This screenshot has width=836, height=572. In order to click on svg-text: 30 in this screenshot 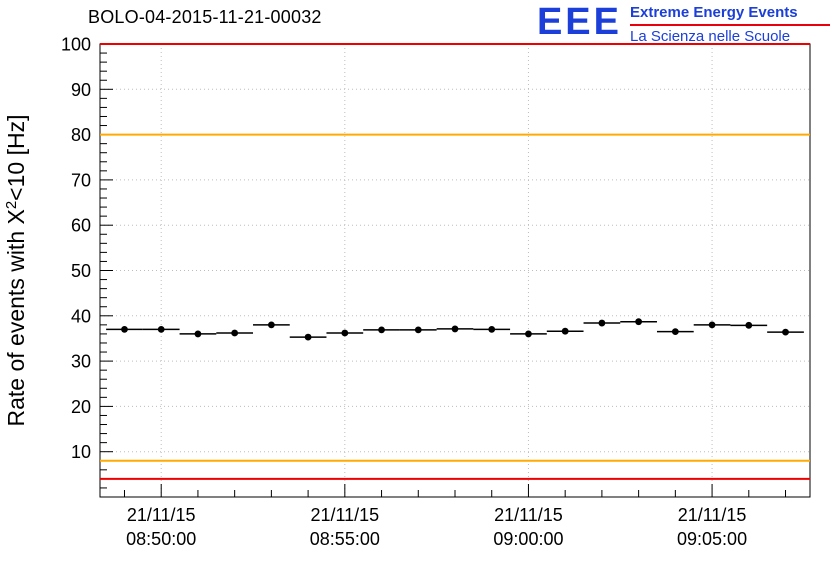, I will do `click(81, 362)`.